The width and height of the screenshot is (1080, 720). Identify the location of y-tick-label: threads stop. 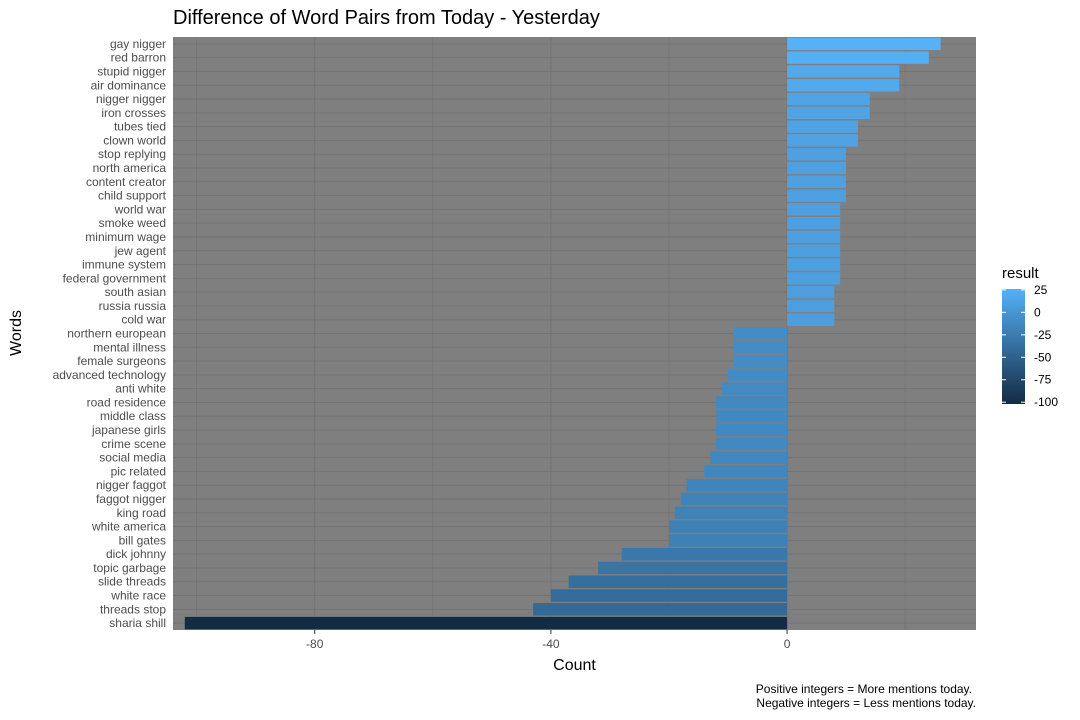
(133, 609).